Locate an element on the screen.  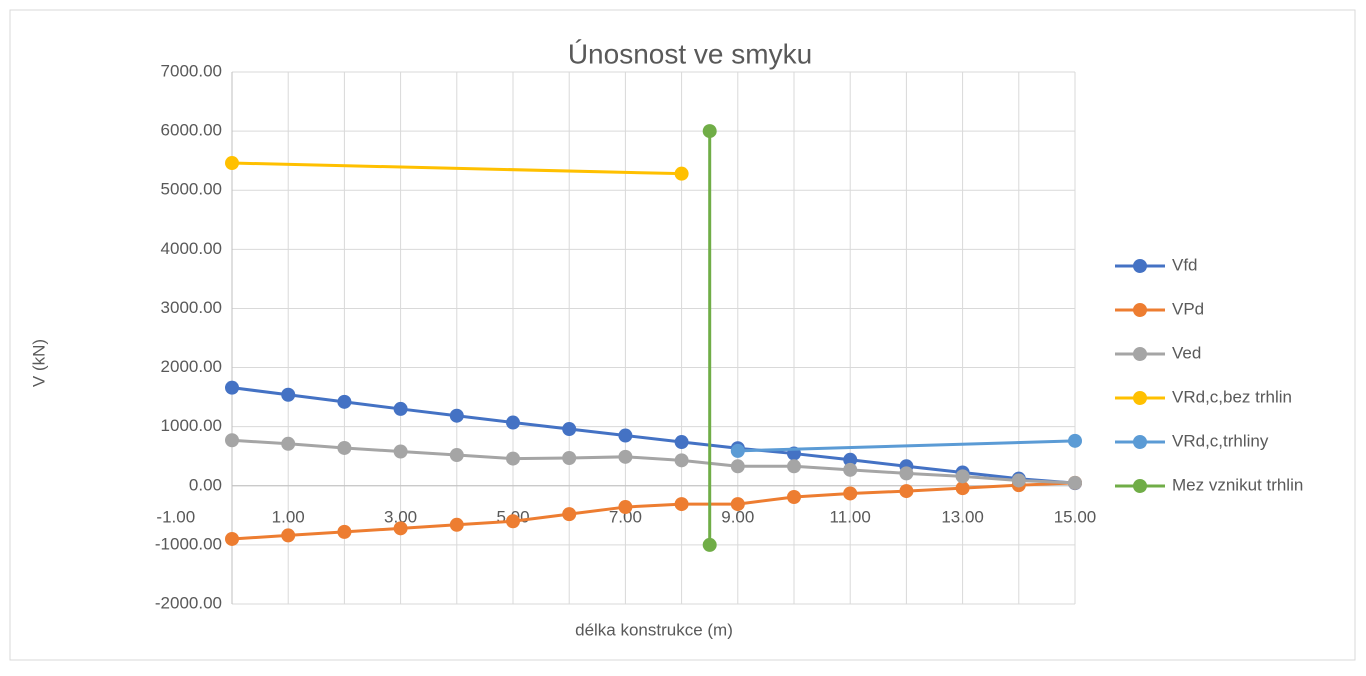
x-tick-label: 7.00 is located at coordinates (625, 516).